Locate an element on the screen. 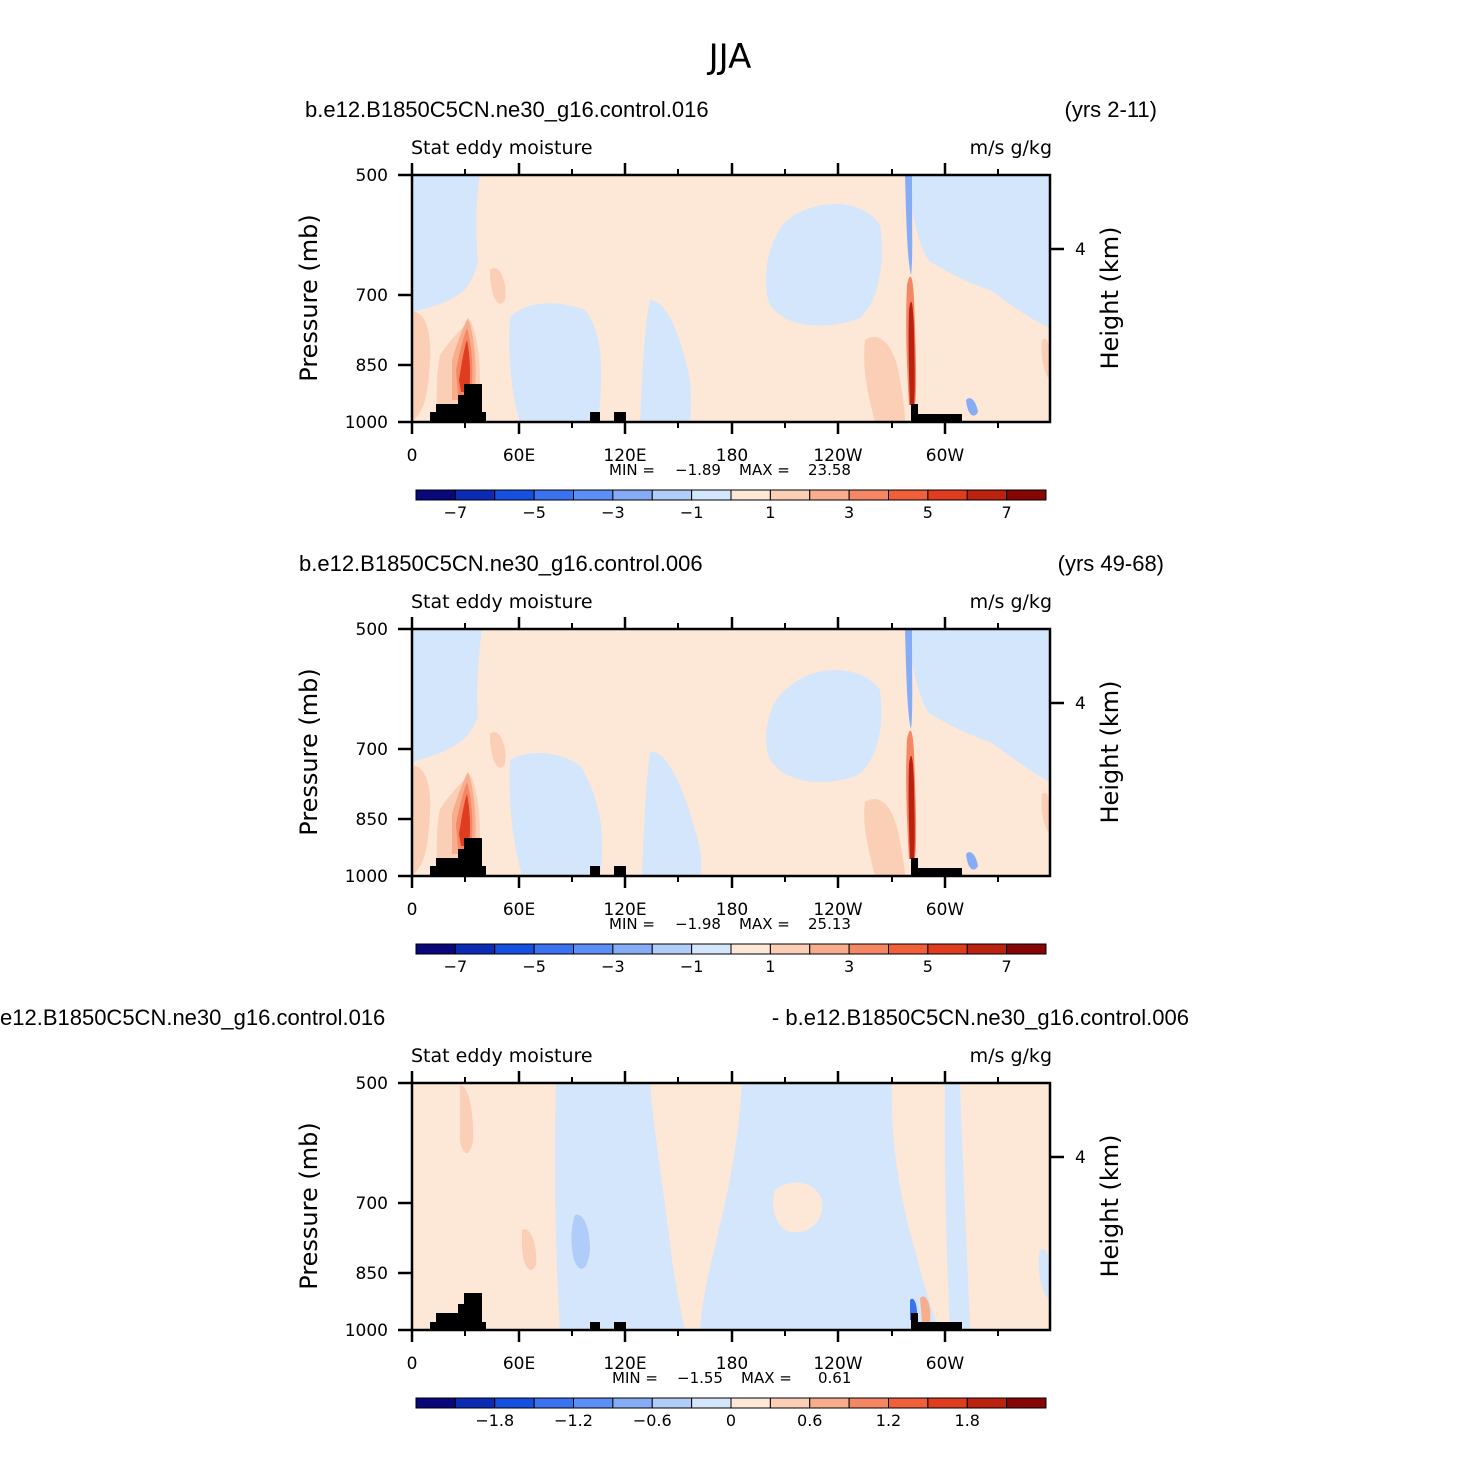  colorbar-label: −0.6 is located at coordinates (652, 1420).